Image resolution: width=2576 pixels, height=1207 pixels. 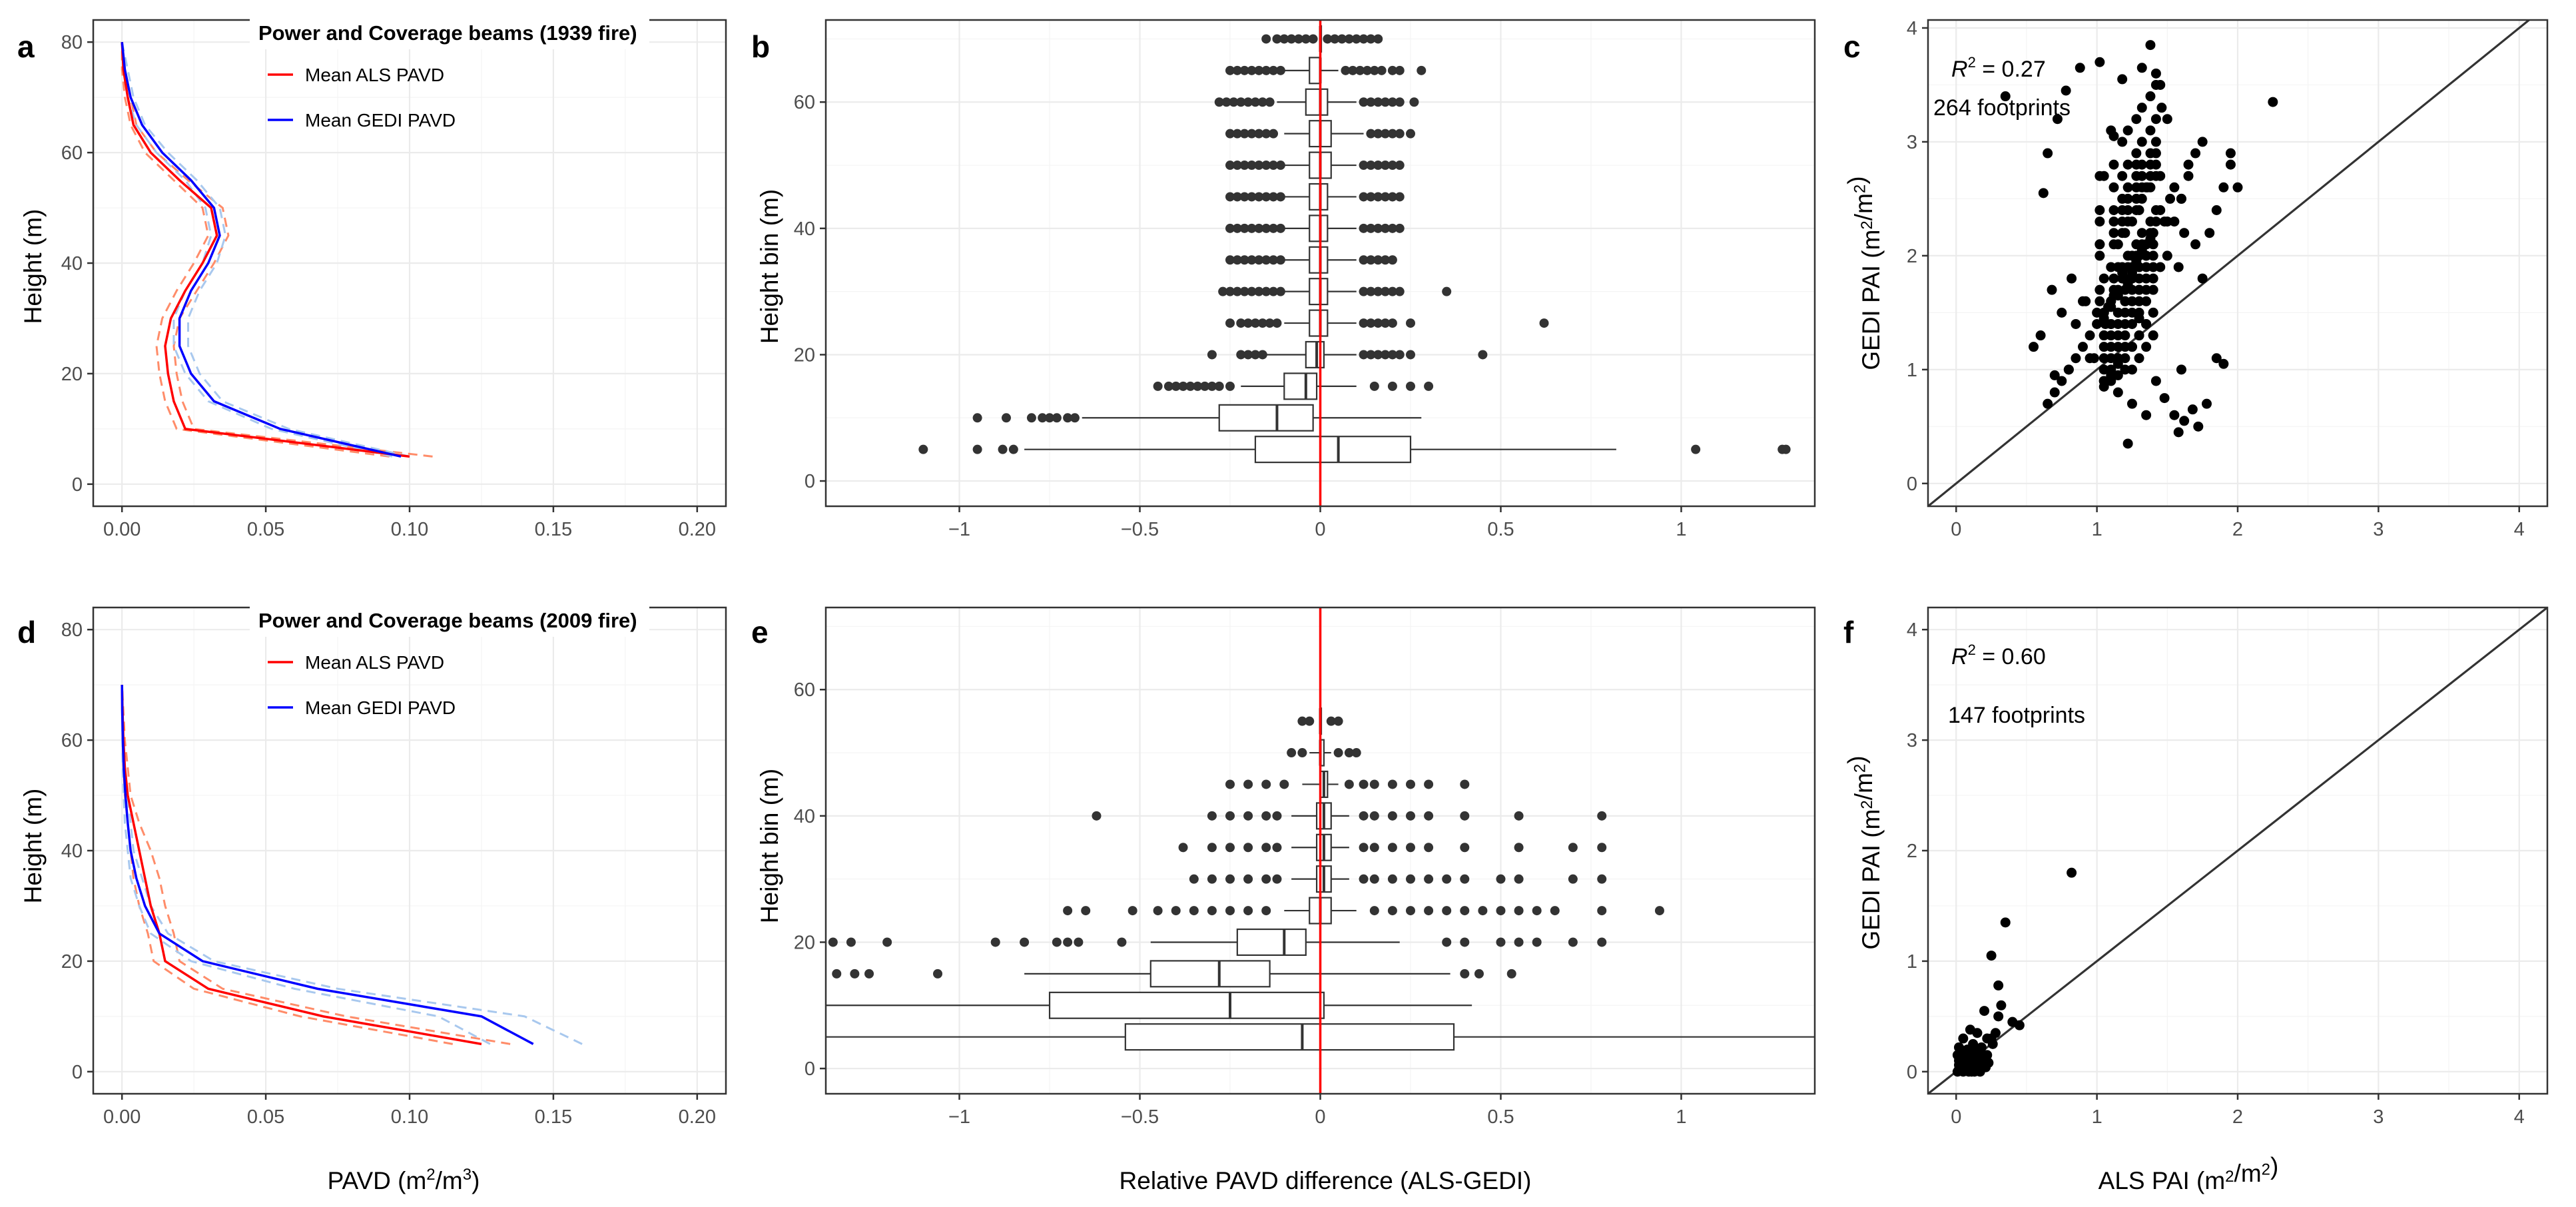 What do you see at coordinates (1140, 1117) in the screenshot?
I see `x-tick-label: −0.5` at bounding box center [1140, 1117].